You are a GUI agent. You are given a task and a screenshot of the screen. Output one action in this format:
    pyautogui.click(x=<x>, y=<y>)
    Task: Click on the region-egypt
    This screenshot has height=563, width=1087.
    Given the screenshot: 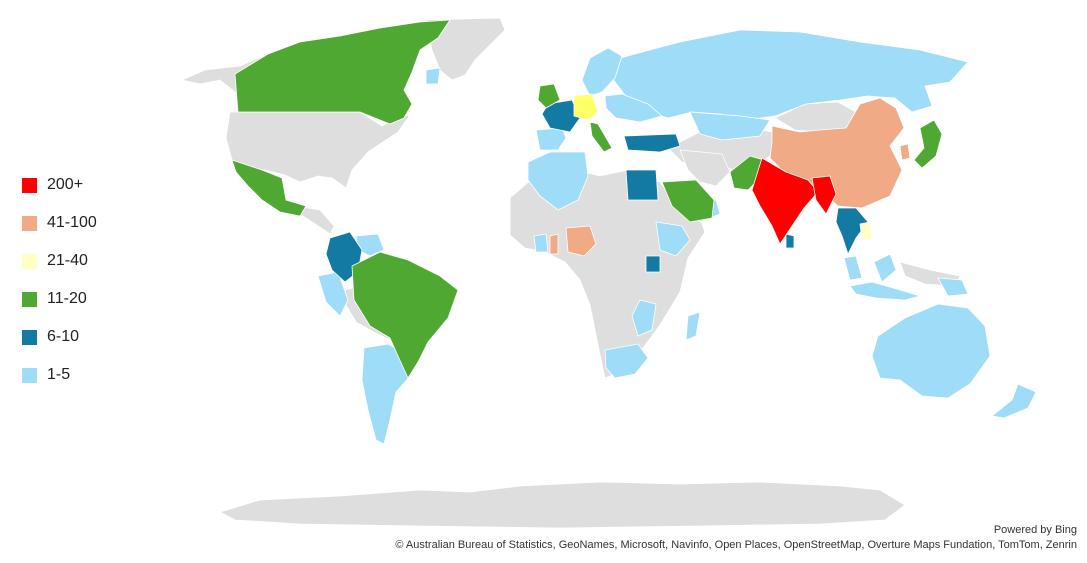 What is the action you would take?
    pyautogui.click(x=642, y=185)
    